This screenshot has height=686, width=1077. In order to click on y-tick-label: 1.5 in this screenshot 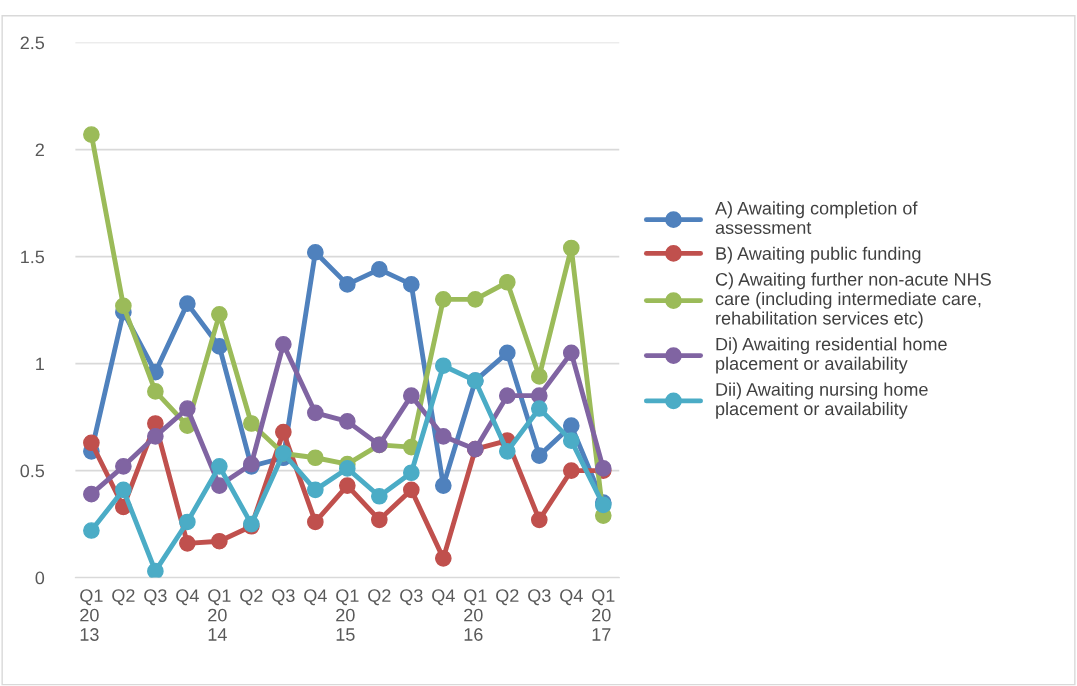, I will do `click(33, 257)`.